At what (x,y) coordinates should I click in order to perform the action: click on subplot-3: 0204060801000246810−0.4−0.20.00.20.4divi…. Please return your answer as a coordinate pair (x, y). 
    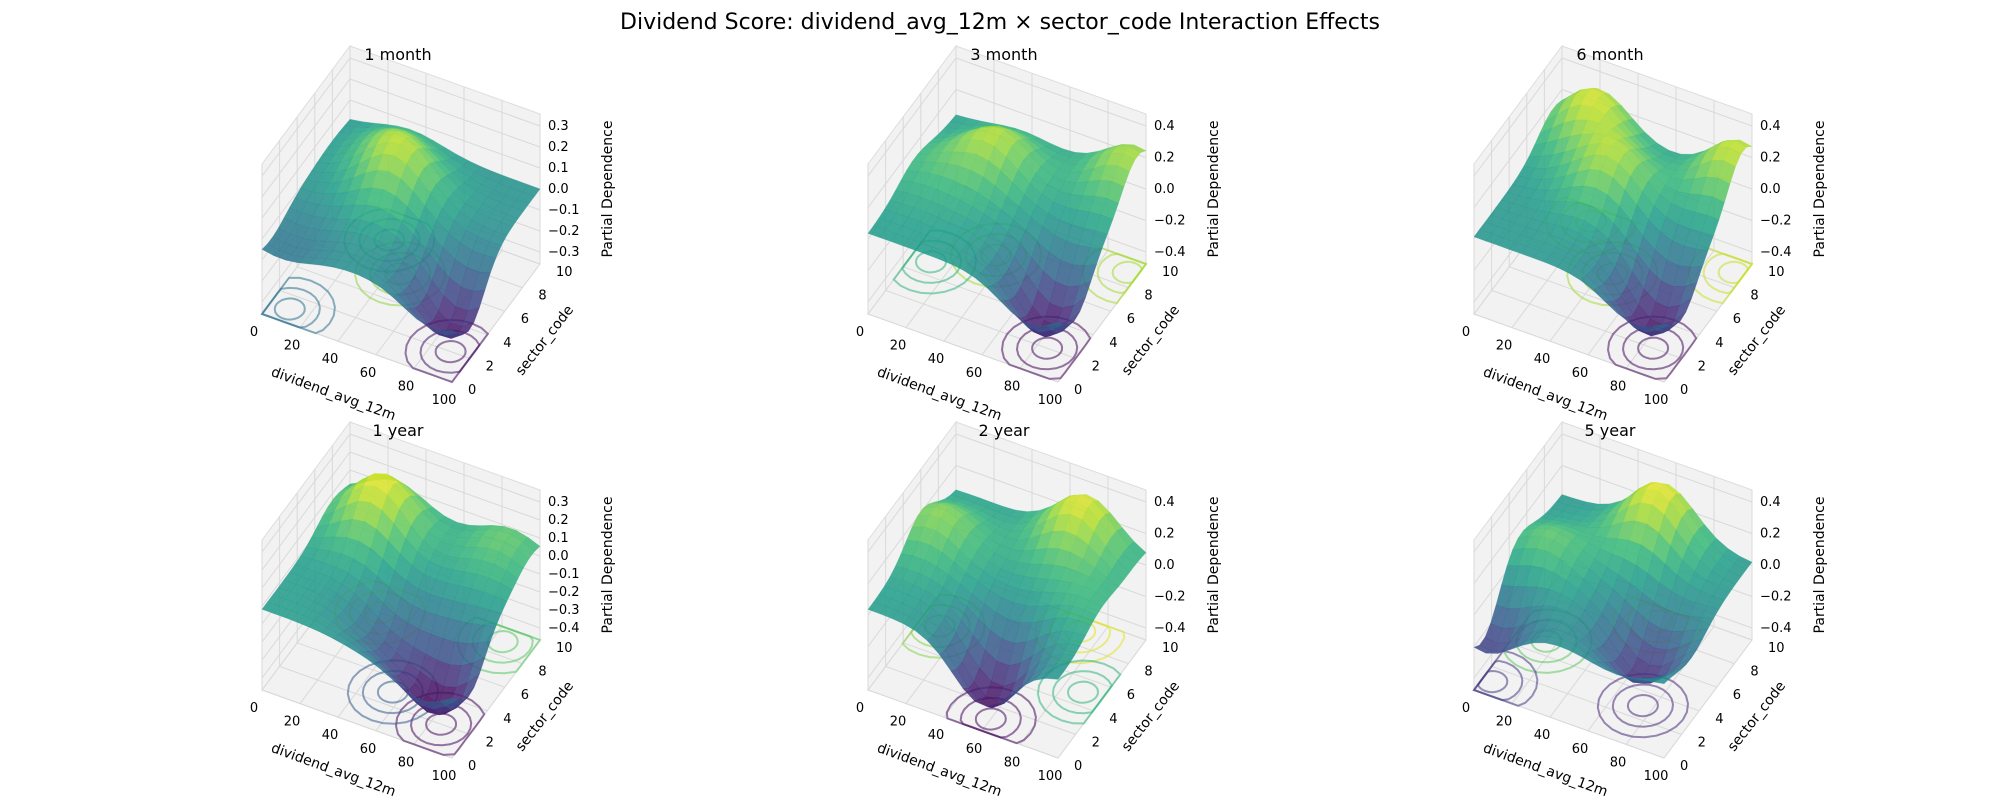
    Looking at the image, I should click on (1645, 234).